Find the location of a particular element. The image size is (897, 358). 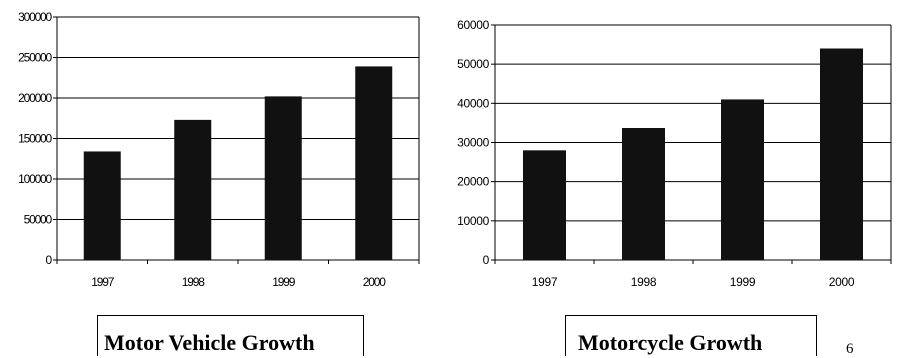

motor-vehicle-y-tick-label: 150000 is located at coordinates (35, 139).